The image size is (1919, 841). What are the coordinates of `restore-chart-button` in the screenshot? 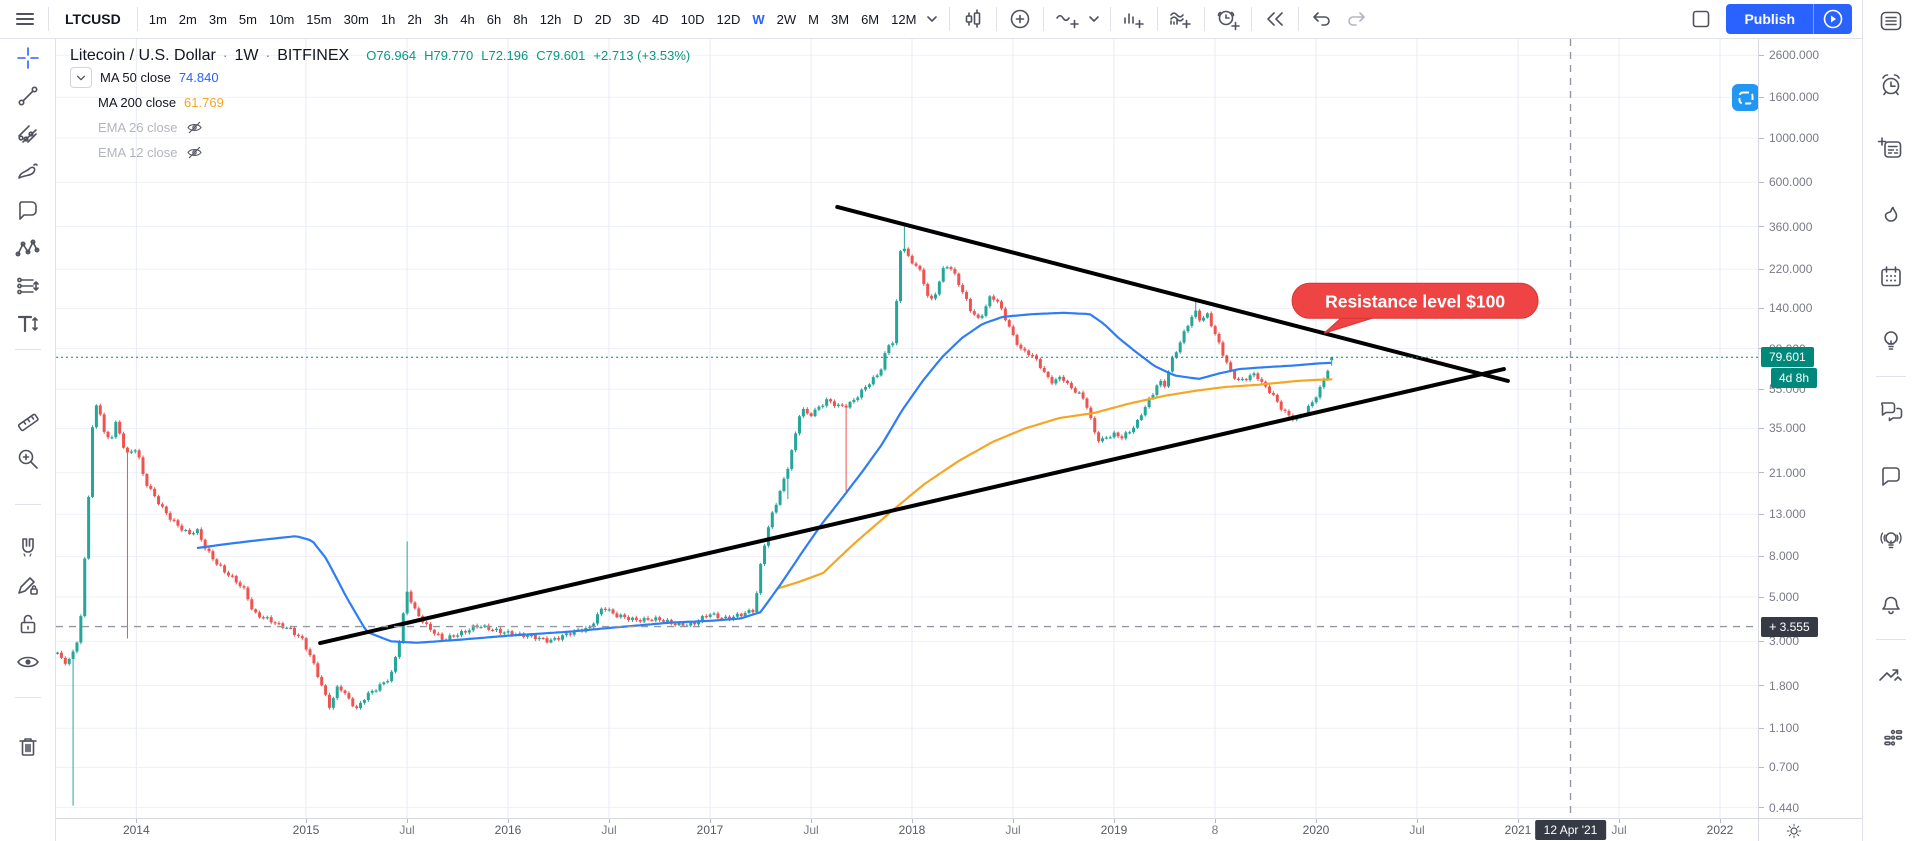 It's located at (1745, 97).